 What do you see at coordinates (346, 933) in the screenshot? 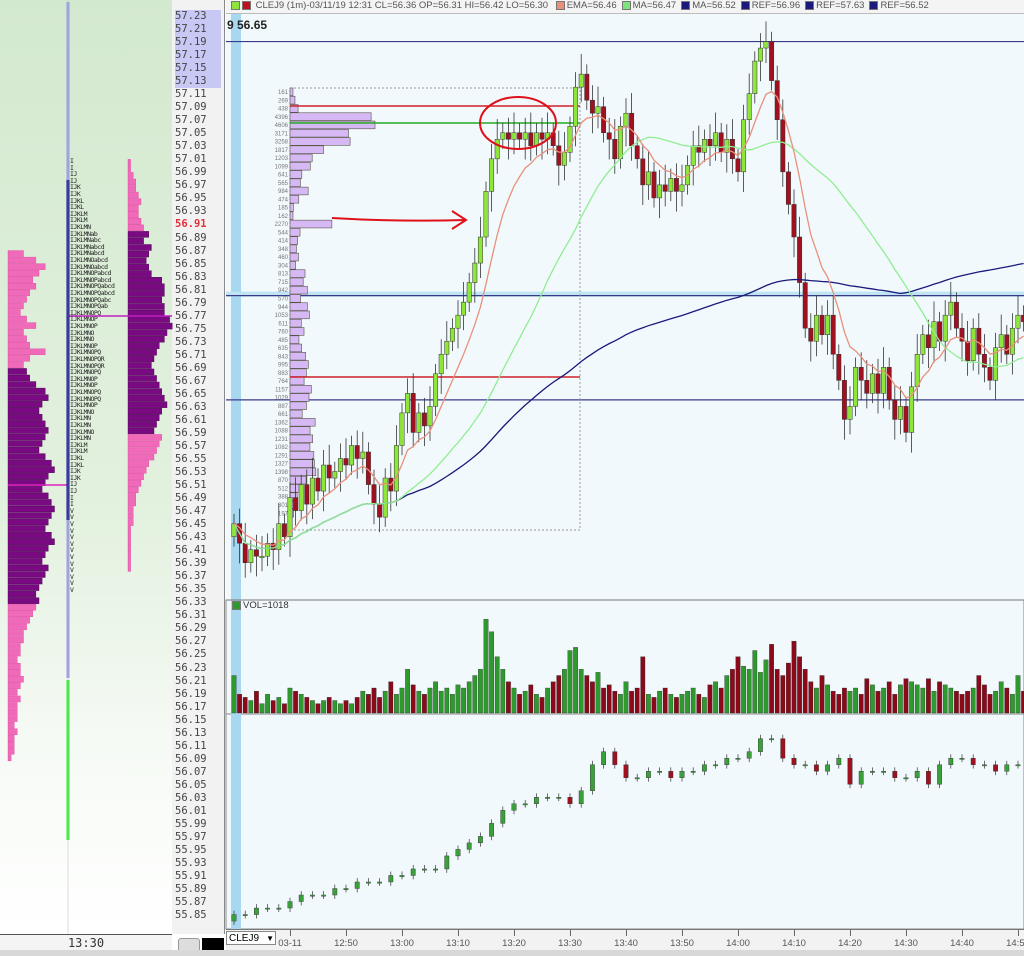
I see `time-tick` at bounding box center [346, 933].